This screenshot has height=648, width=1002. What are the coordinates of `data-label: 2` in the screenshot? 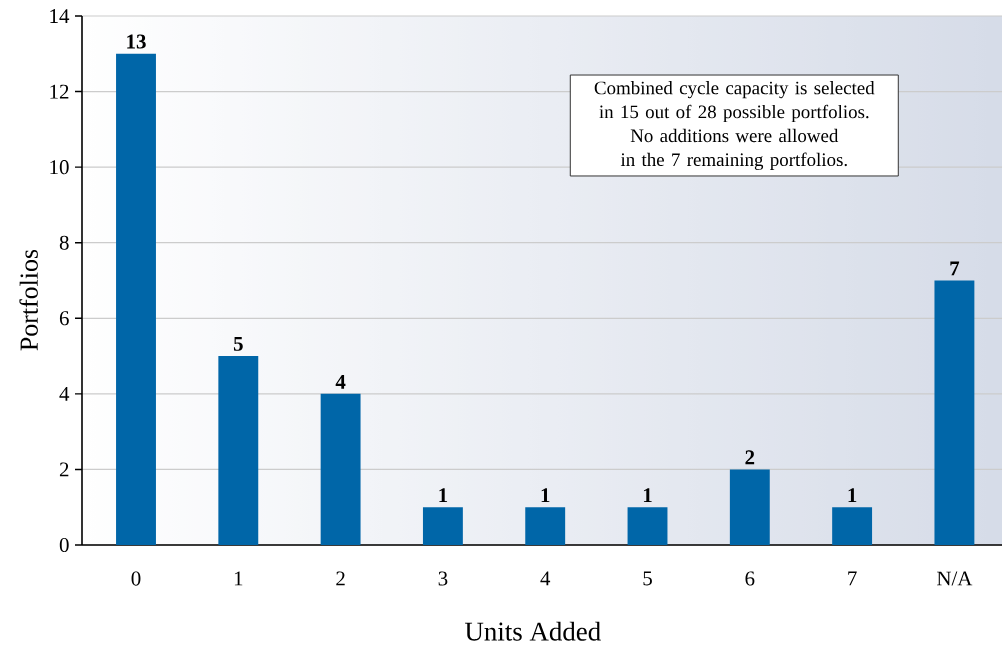 It's located at (750, 457).